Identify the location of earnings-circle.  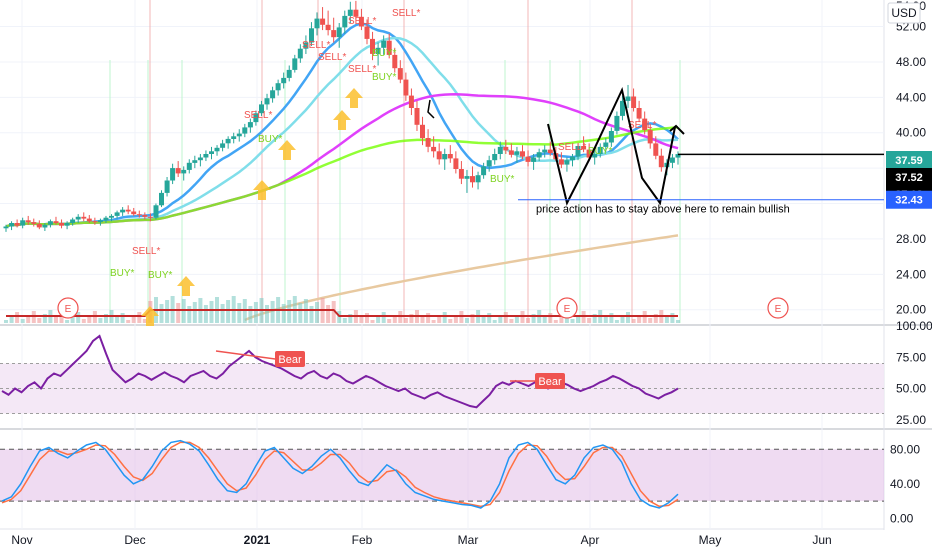
(778, 308).